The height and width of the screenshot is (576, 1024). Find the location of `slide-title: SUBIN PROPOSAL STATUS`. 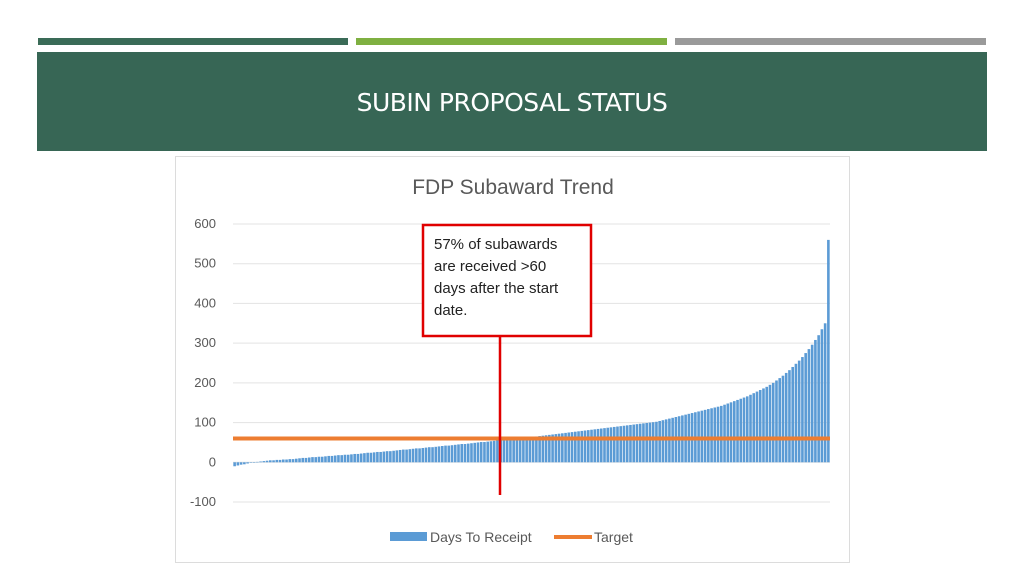

slide-title: SUBIN PROPOSAL STATUS is located at coordinates (512, 102).